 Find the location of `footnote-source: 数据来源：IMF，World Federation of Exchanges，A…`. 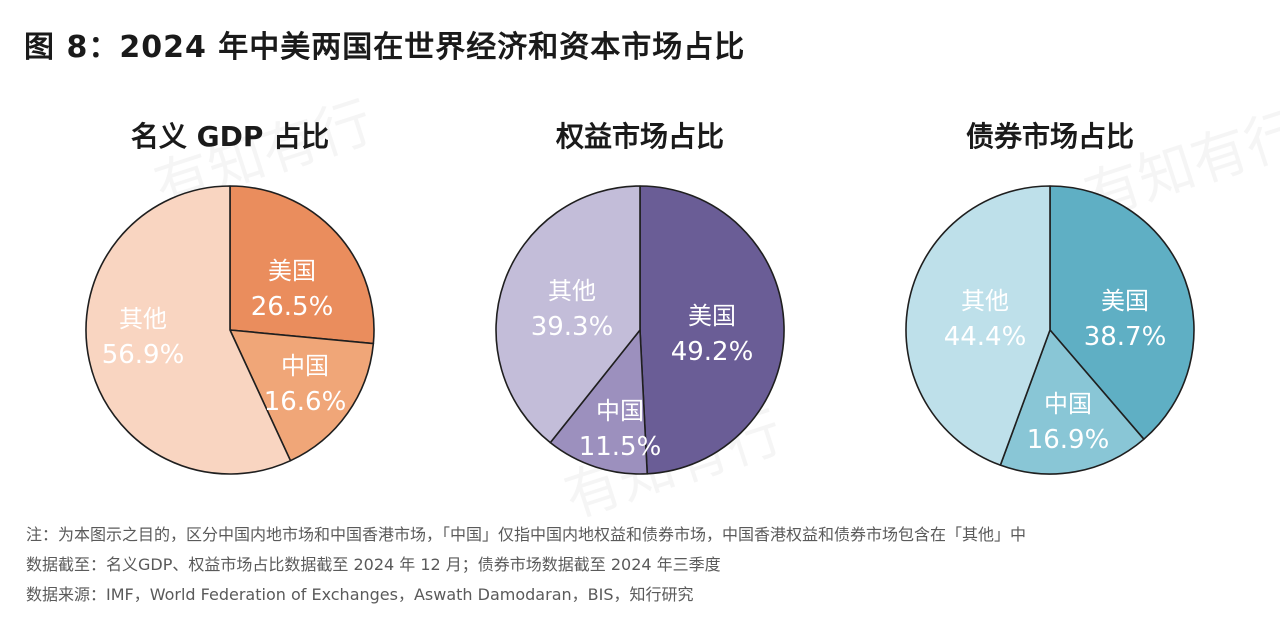

footnote-source: 数据来源：IMF，World Federation of Exchanges，A… is located at coordinates (360, 594).